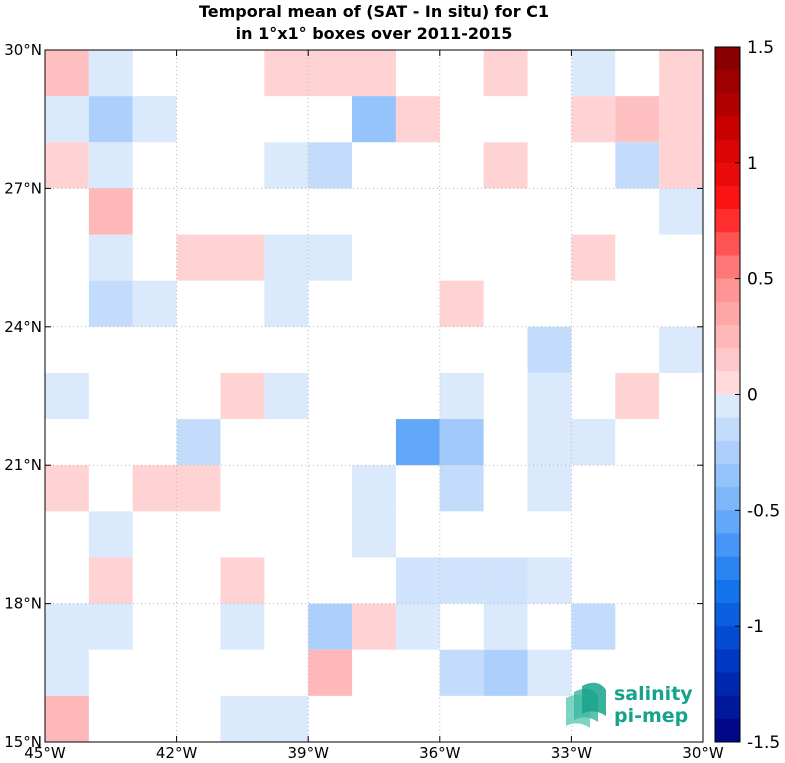 The width and height of the screenshot is (785, 763). I want to click on y-tick-label: 21°N, so click(23, 465).